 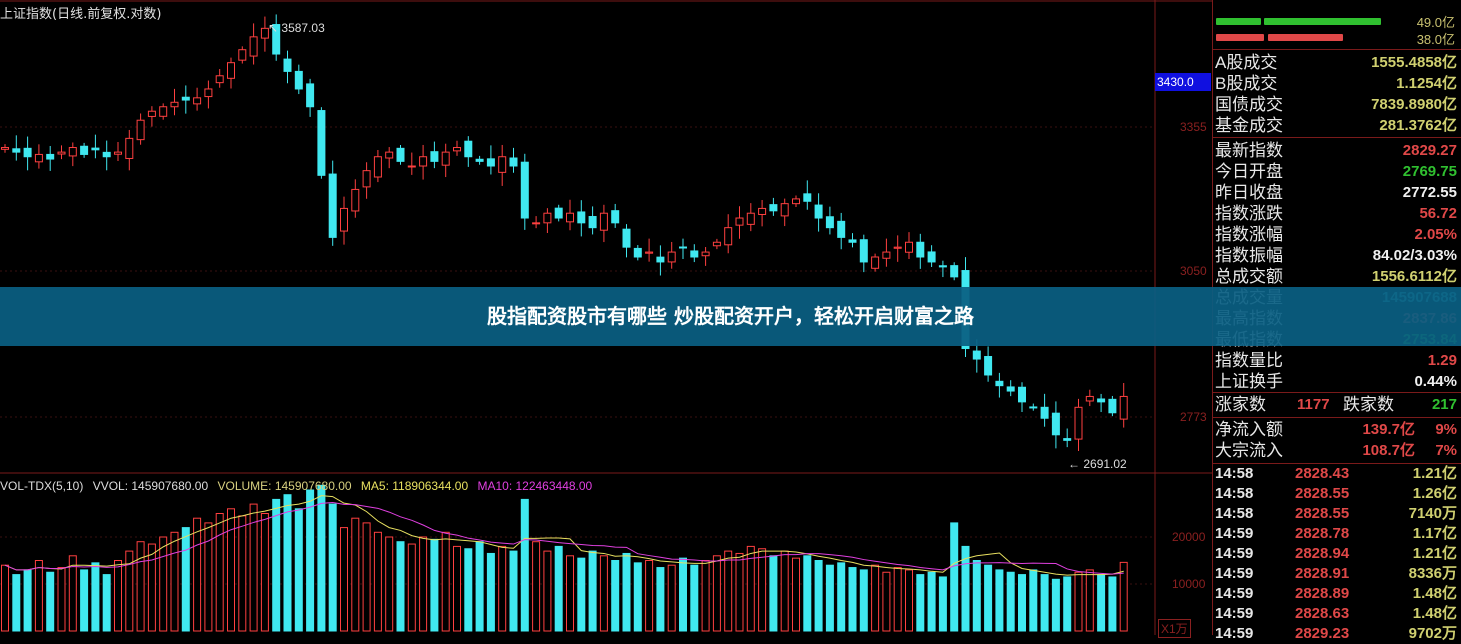 I want to click on index-label: 最新指数, so click(x=1249, y=150).